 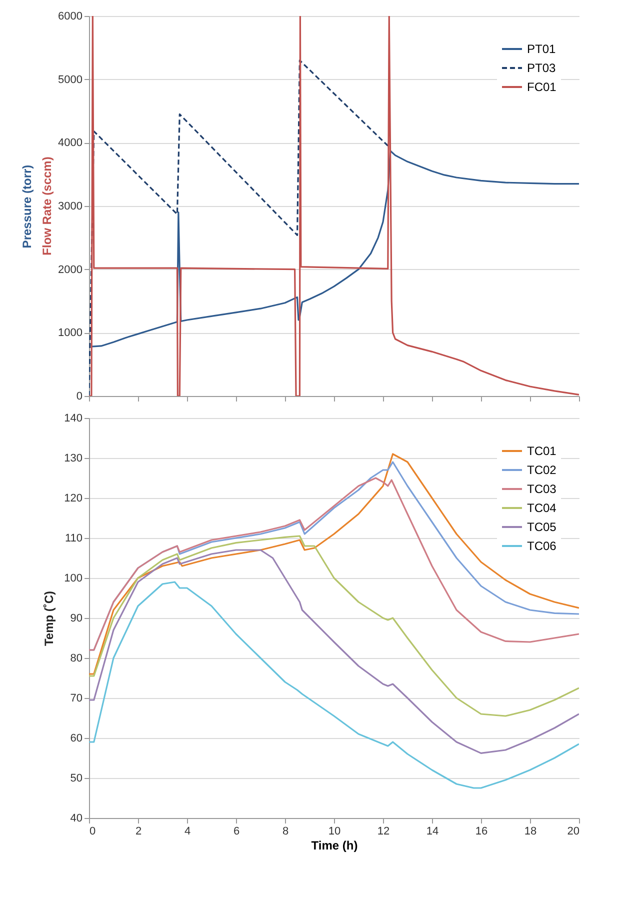 What do you see at coordinates (73, 498) in the screenshot?
I see `y-tick-label: 120` at bounding box center [73, 498].